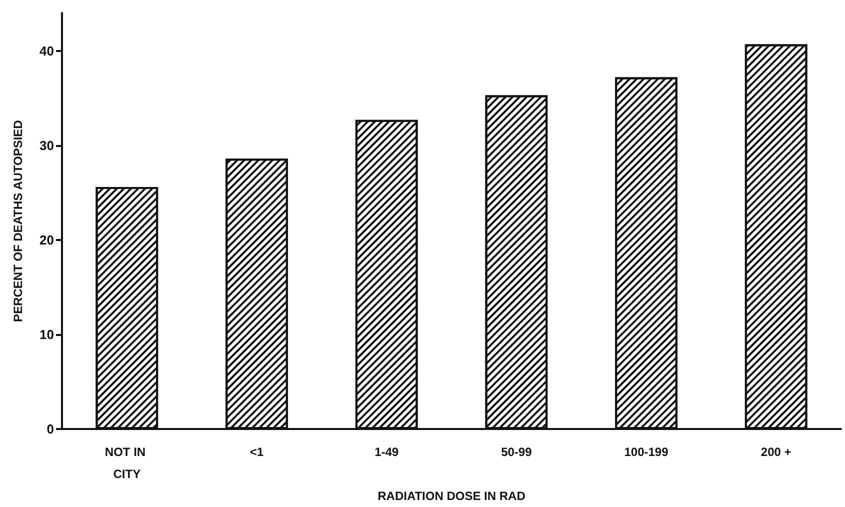  I want to click on x-axis-title: RADIATION DOSE IN RAD, so click(452, 496).